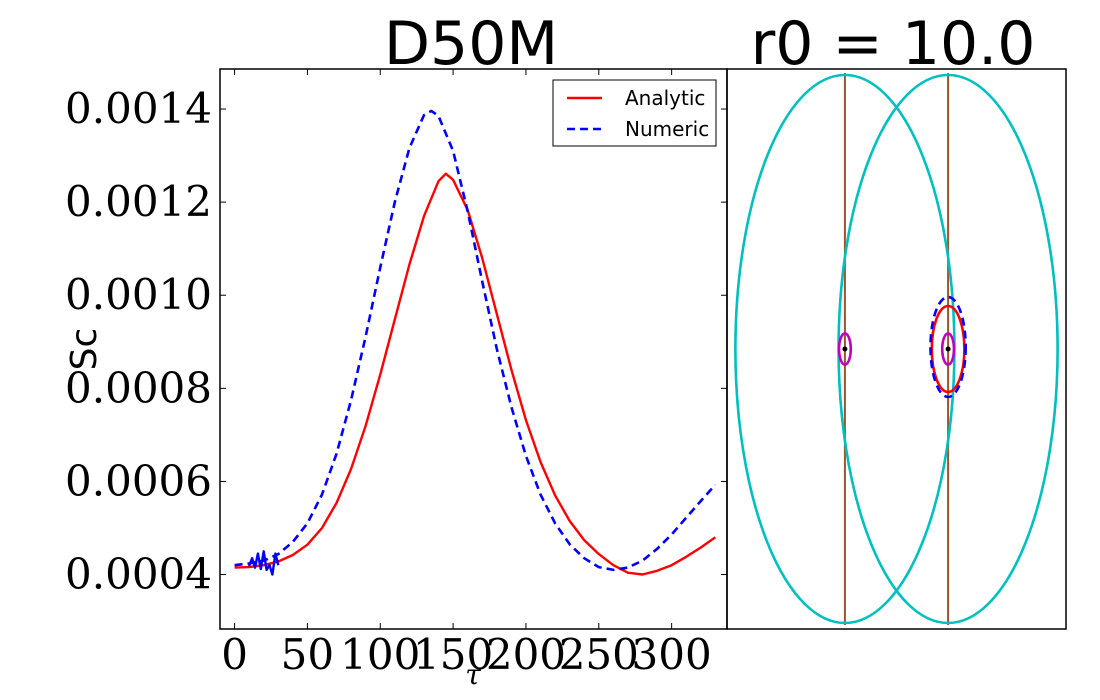  What do you see at coordinates (473, 674) in the screenshot?
I see `x-axis-label: τ` at bounding box center [473, 674].